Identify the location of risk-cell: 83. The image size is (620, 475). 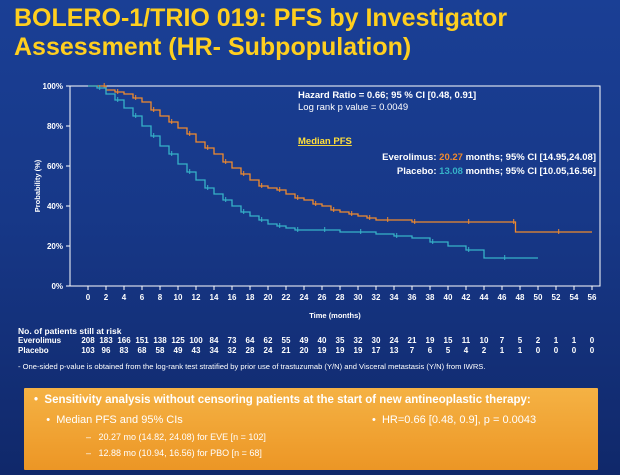
(124, 350).